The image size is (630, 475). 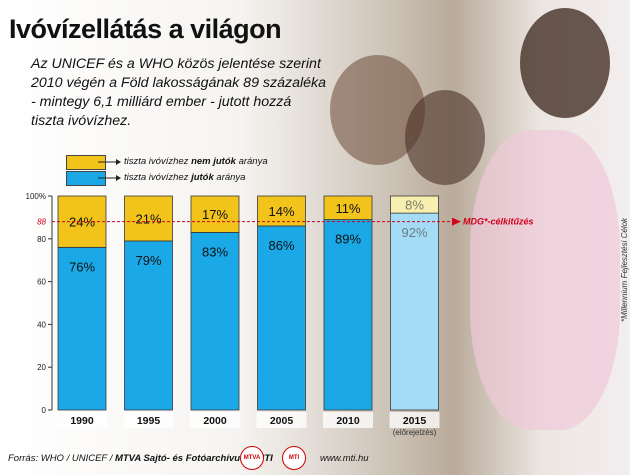 I want to click on target-arrow, so click(x=456, y=221).